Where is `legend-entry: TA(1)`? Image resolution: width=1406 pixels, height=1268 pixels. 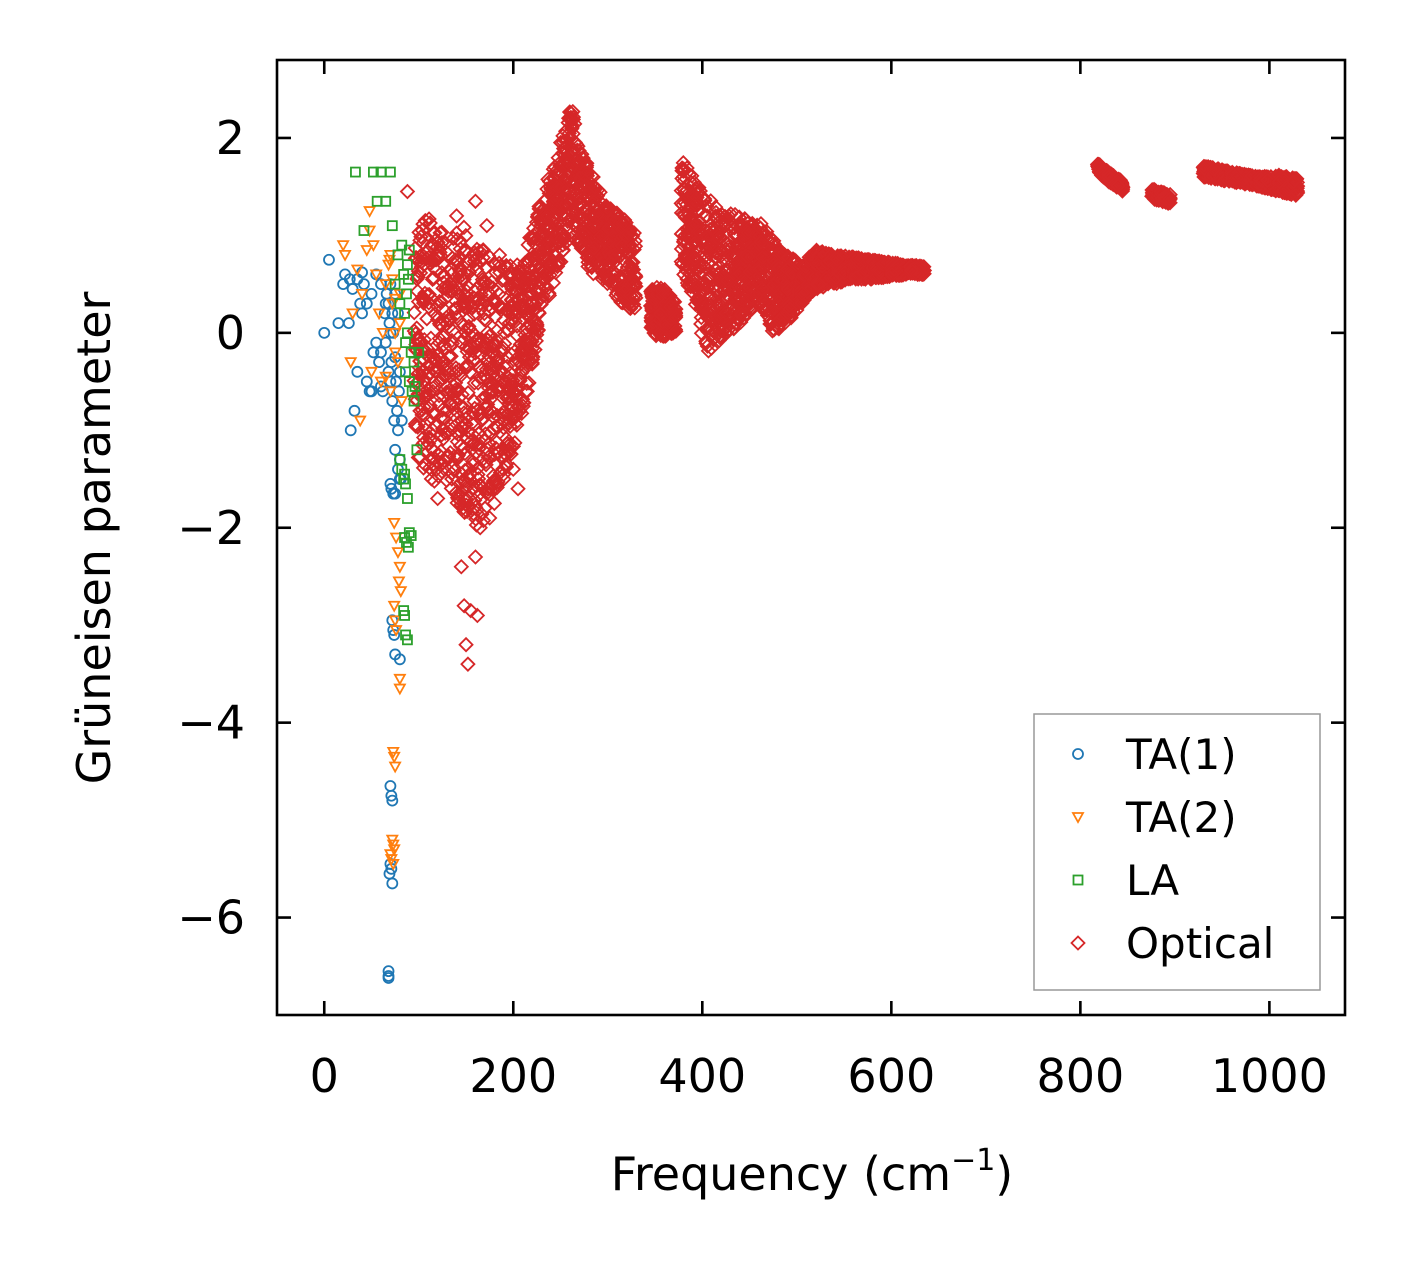 legend-entry: TA(1) is located at coordinates (1154, 754).